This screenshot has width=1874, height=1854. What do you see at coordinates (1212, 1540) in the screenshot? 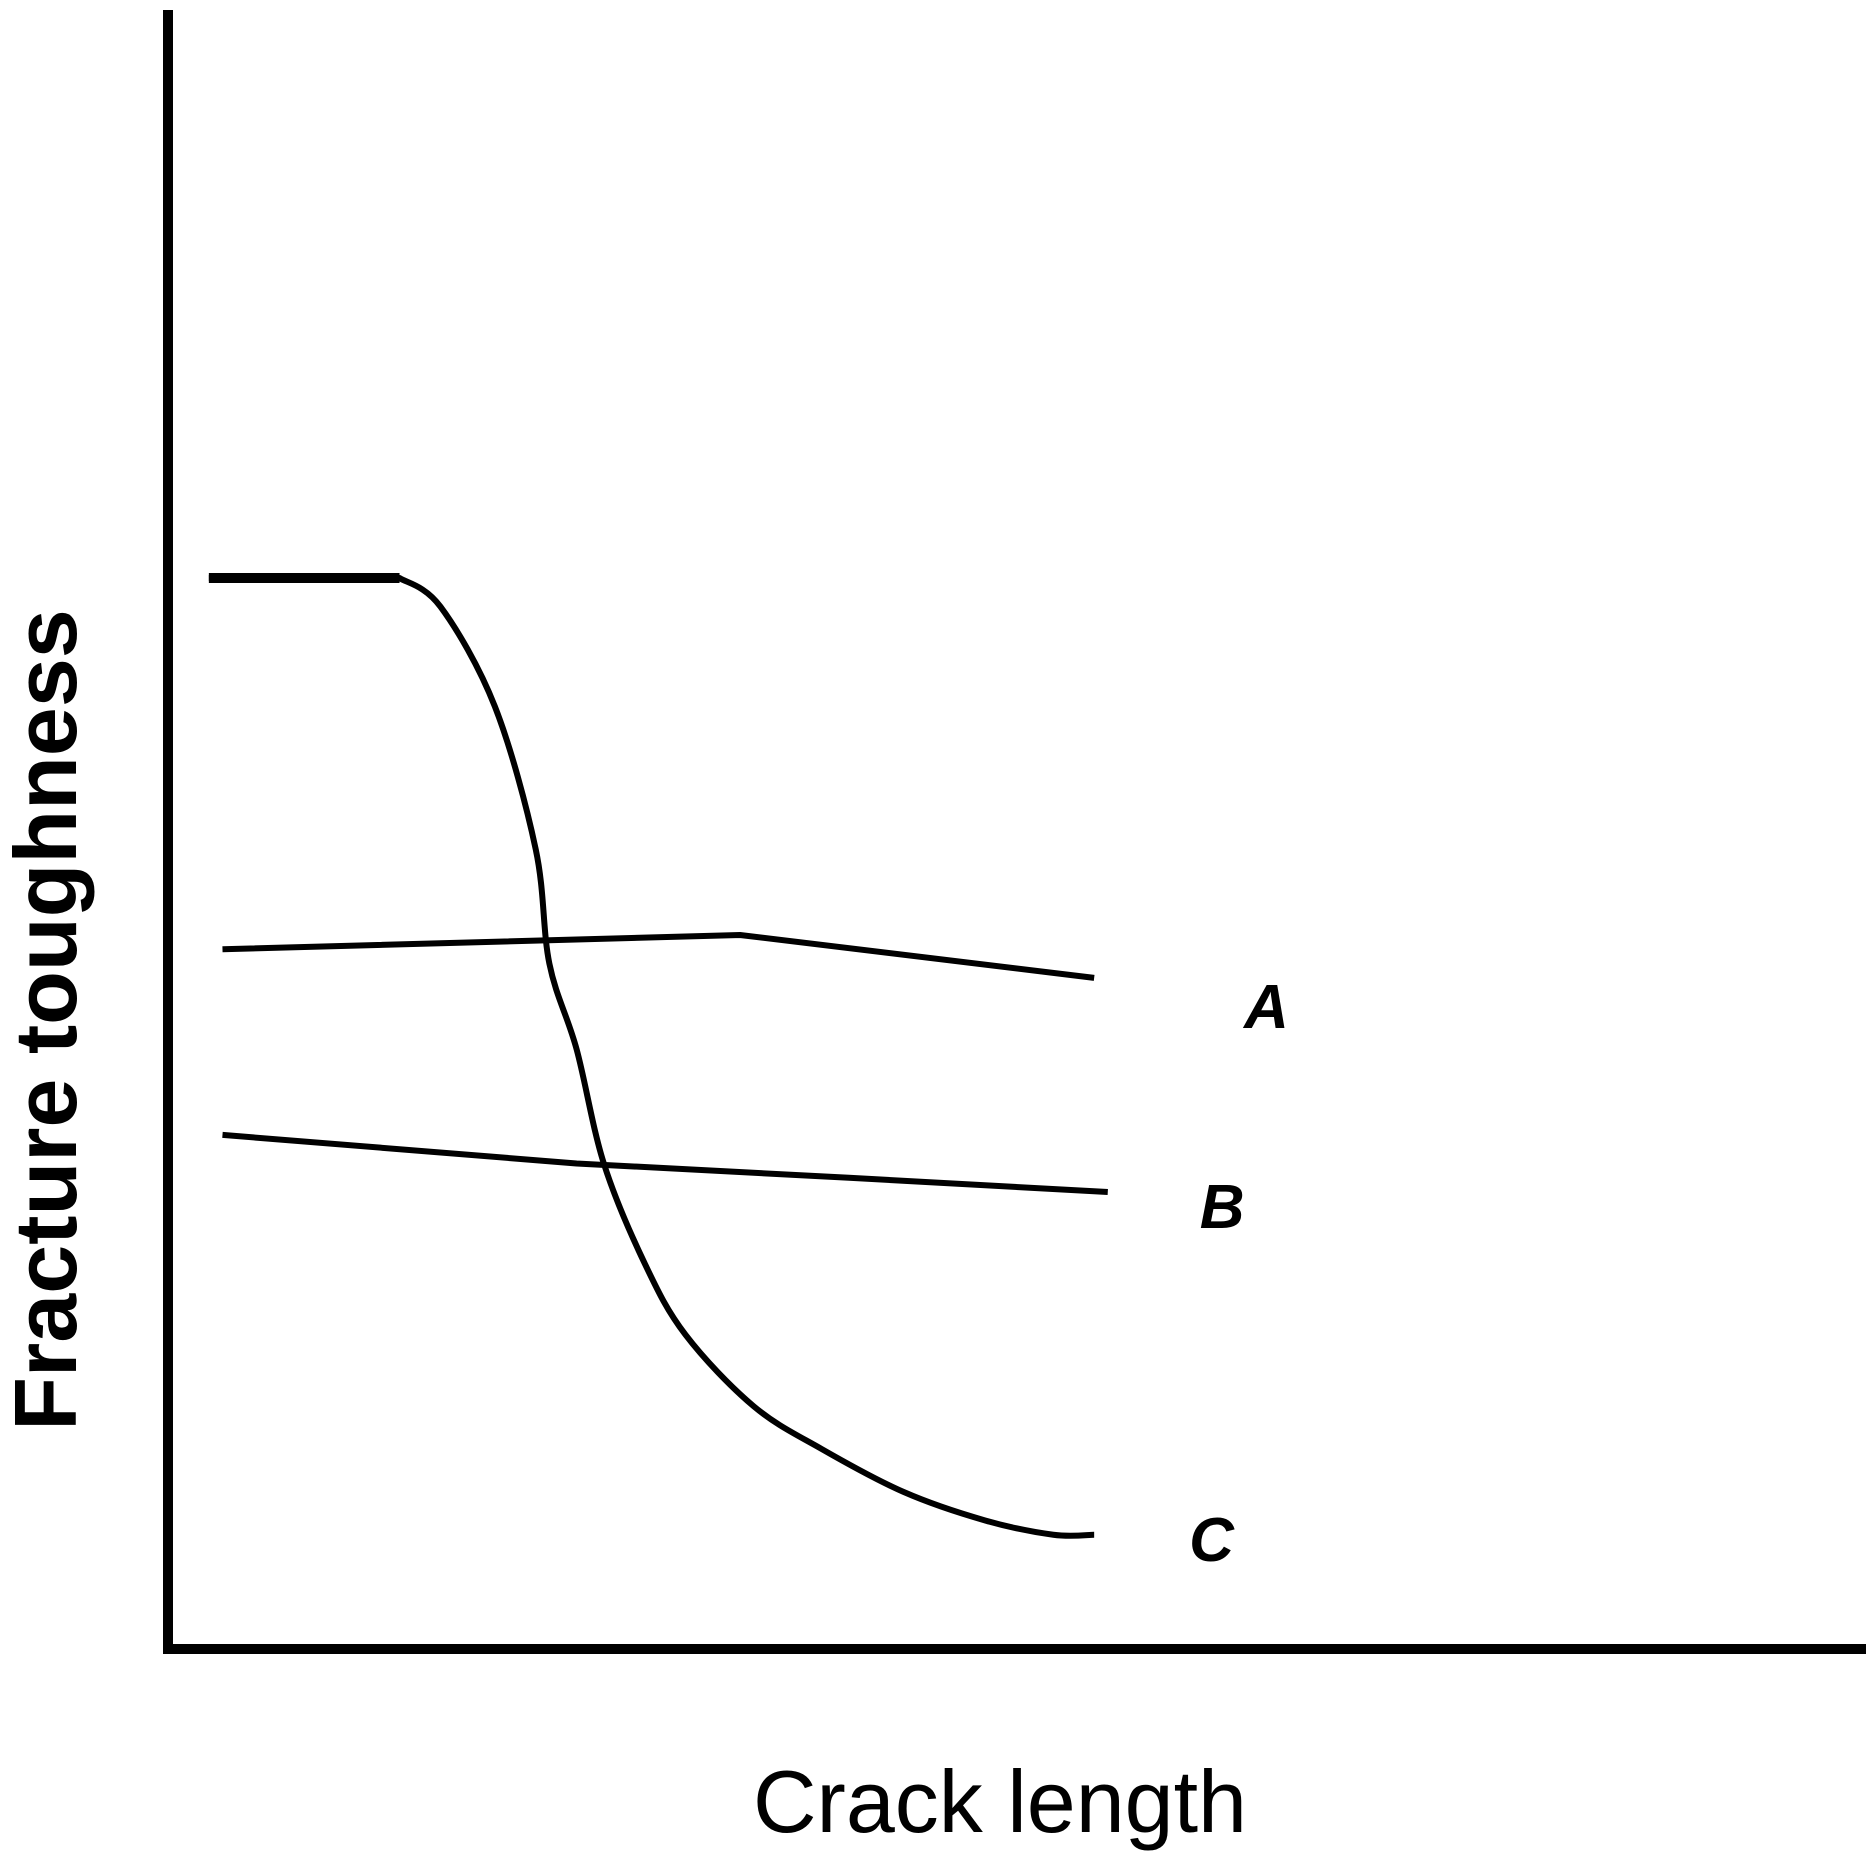
I see `series-label-c: C` at bounding box center [1212, 1540].